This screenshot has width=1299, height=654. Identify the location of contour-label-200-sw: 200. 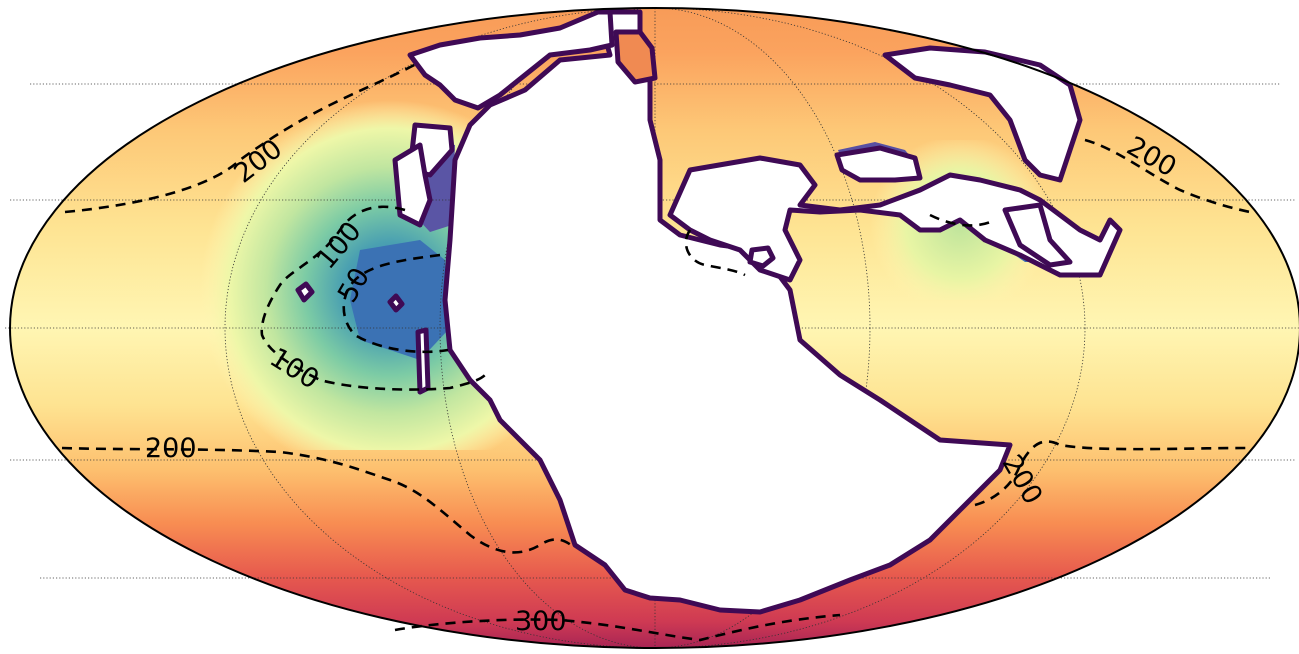
(171, 448).